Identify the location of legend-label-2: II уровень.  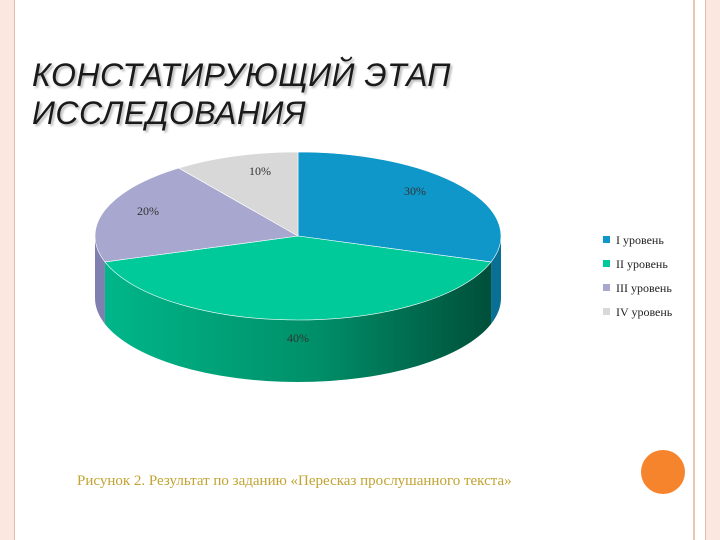
(642, 264).